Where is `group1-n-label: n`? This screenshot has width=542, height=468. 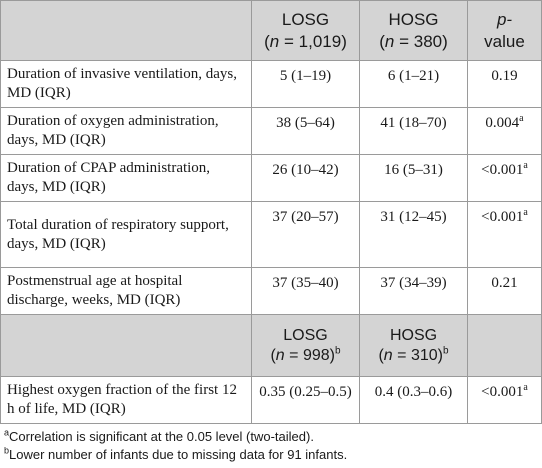 group1-n-label: n is located at coordinates (274, 41).